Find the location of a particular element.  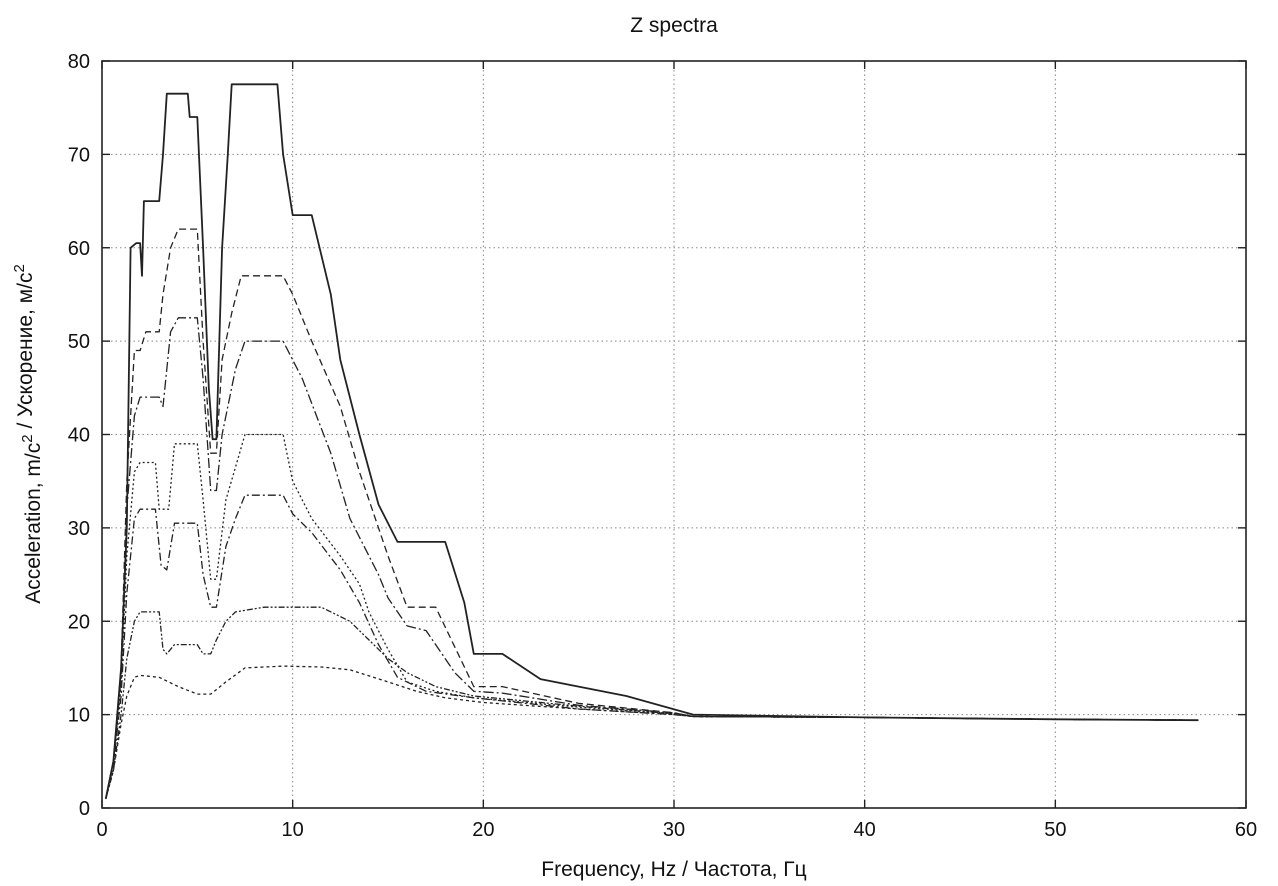

x-tick-label: 50 is located at coordinates (1055, 830).